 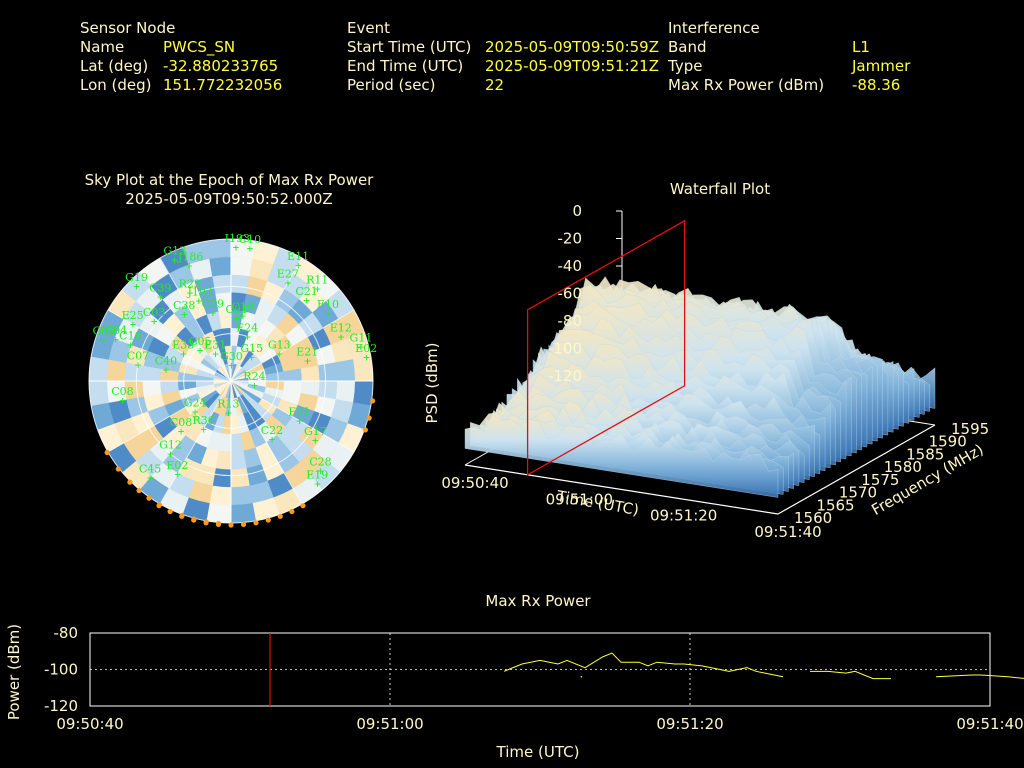 What do you see at coordinates (689, 724) in the screenshot?
I see `max-rx-x-tick: 09:51:20` at bounding box center [689, 724].